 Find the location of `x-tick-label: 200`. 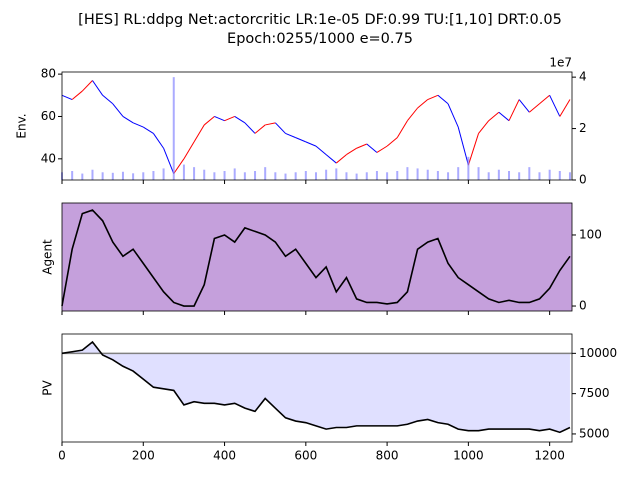

x-tick-label: 200 is located at coordinates (143, 456).